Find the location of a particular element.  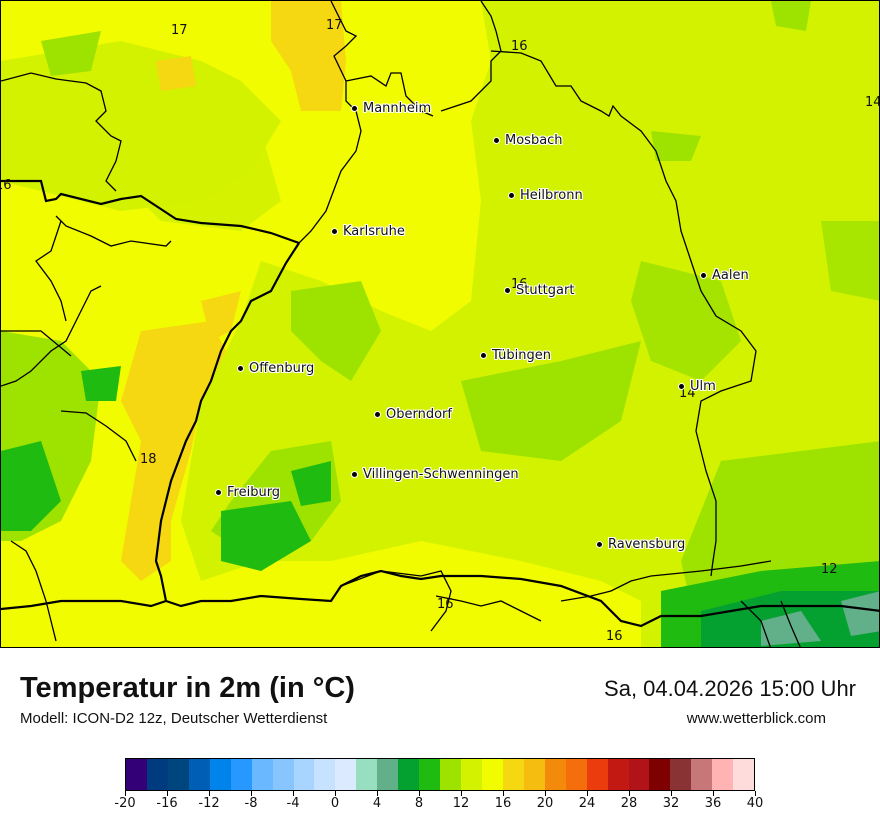

city-marker: Mannheim is located at coordinates (391, 108).